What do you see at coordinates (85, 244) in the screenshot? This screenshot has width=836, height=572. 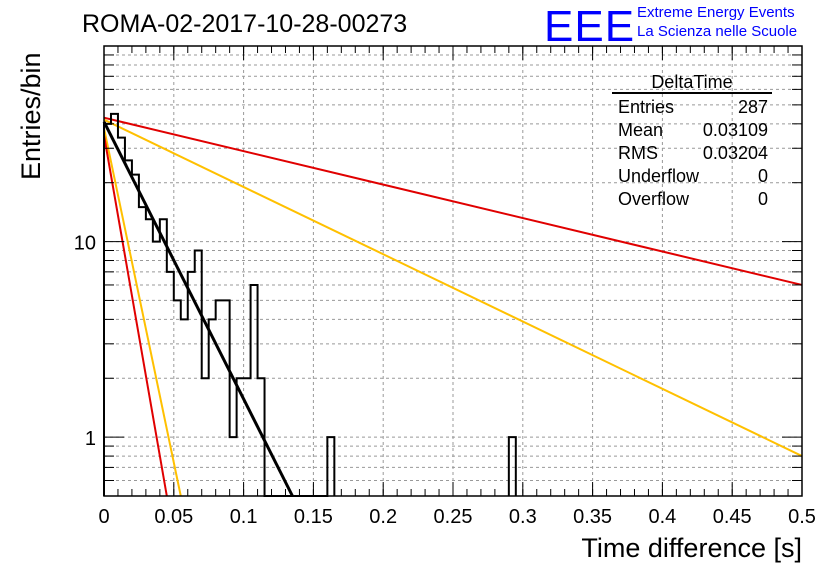 I see `y-tick-label: 10` at bounding box center [85, 244].